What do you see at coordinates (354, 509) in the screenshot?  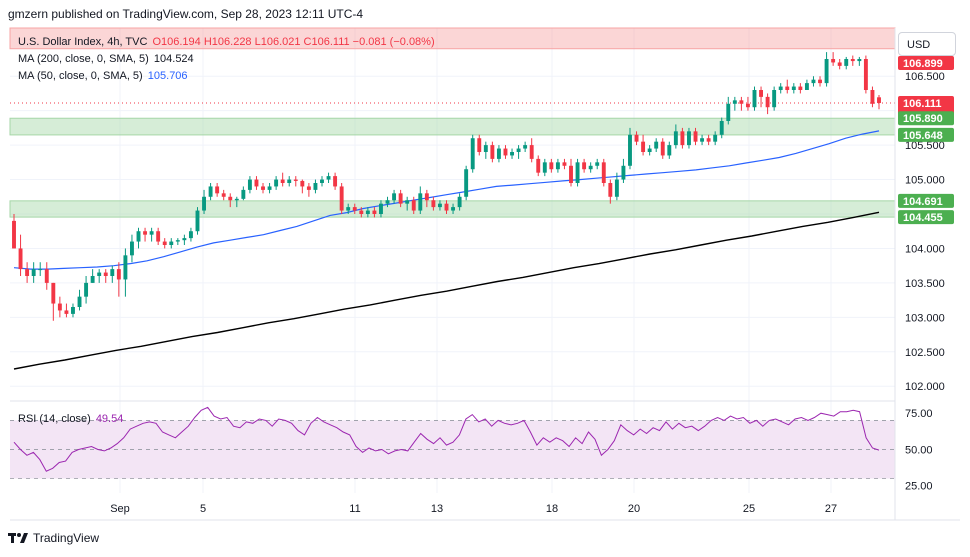 I see `x-tick-label: 11` at bounding box center [354, 509].